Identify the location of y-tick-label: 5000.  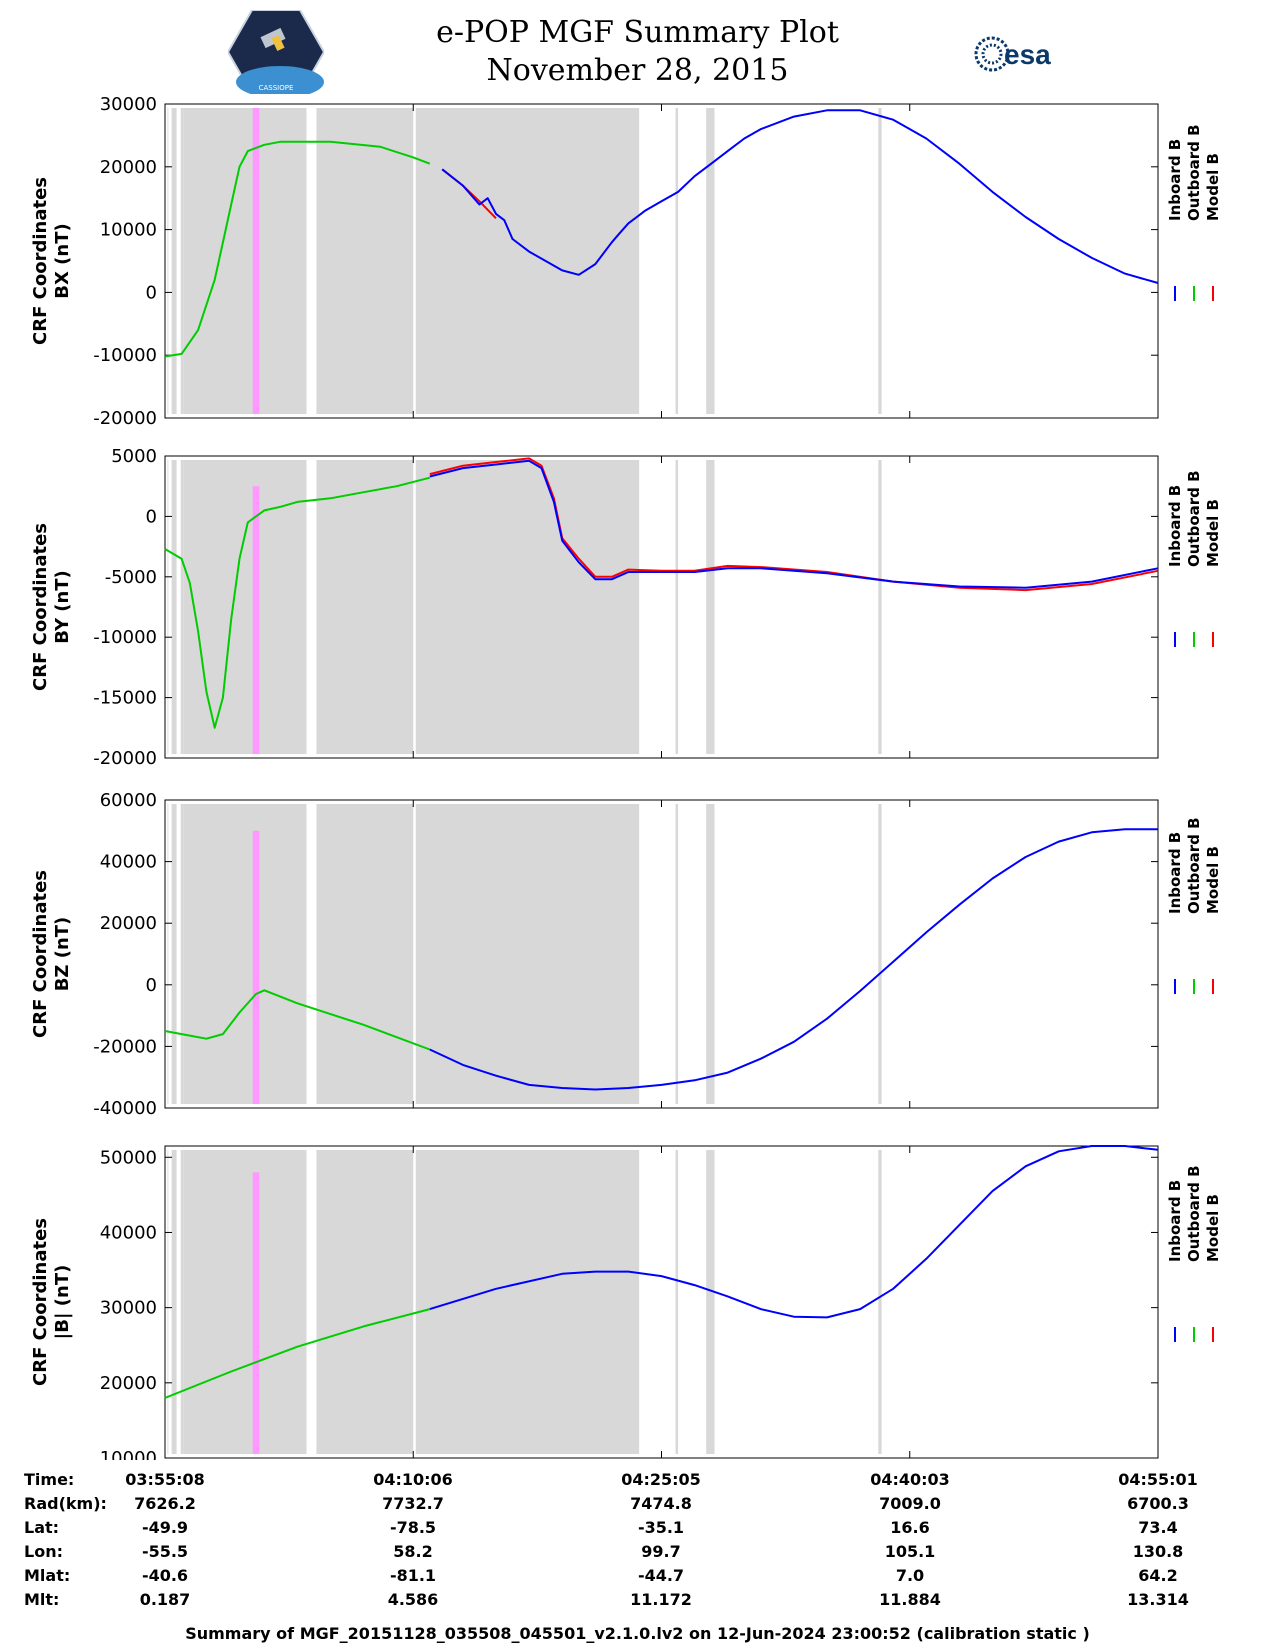
(134, 456).